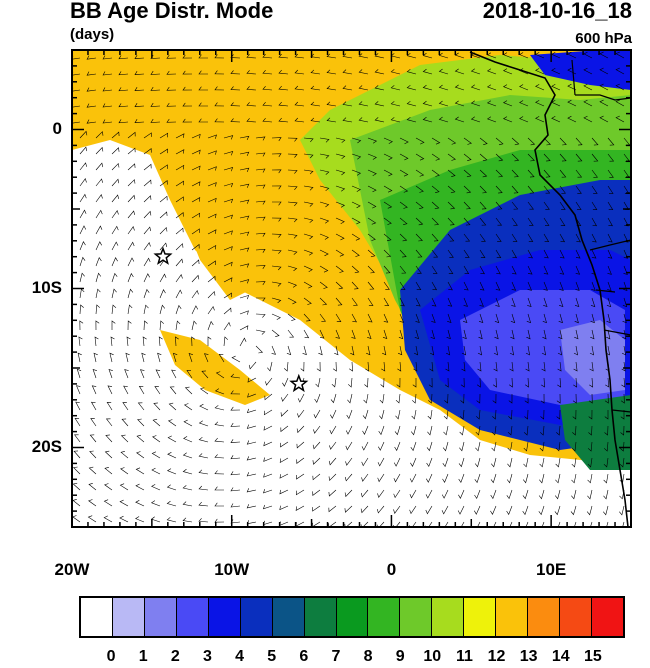 This screenshot has width=650, height=668. I want to click on lon-tick-label: 0, so click(391, 569).